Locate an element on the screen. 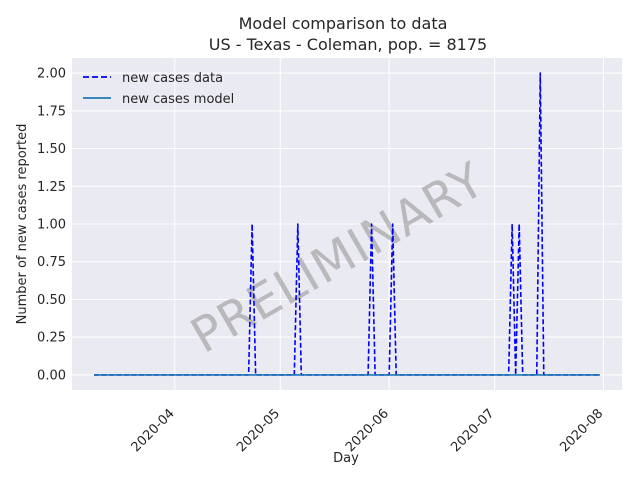 This screenshot has height=480, width=640. x-axis-label: Day is located at coordinates (346, 458).